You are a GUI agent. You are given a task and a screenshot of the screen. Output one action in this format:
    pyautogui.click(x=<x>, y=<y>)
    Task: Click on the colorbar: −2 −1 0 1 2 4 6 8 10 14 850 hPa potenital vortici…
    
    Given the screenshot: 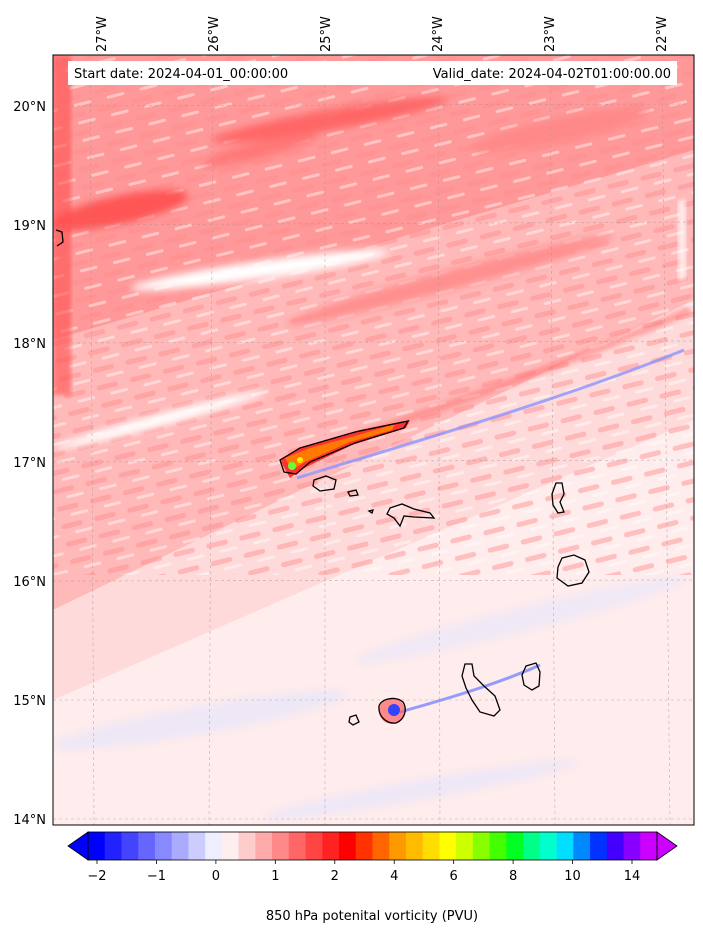 What is the action you would take?
    pyautogui.click(x=372, y=877)
    